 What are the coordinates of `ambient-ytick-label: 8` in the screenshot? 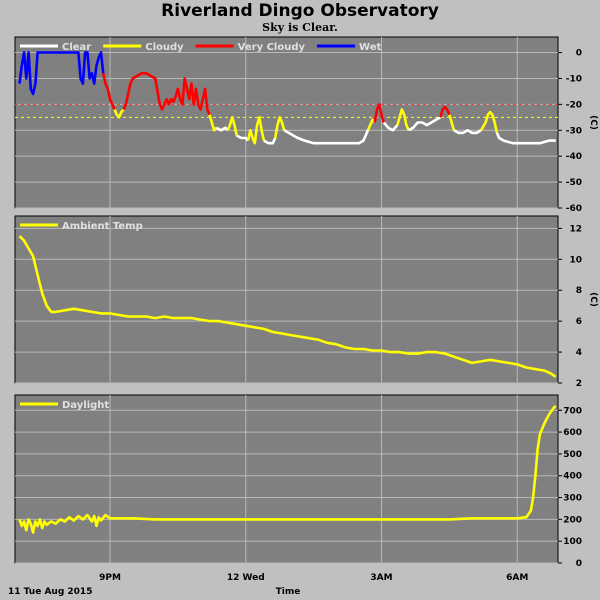 It's located at (579, 291).